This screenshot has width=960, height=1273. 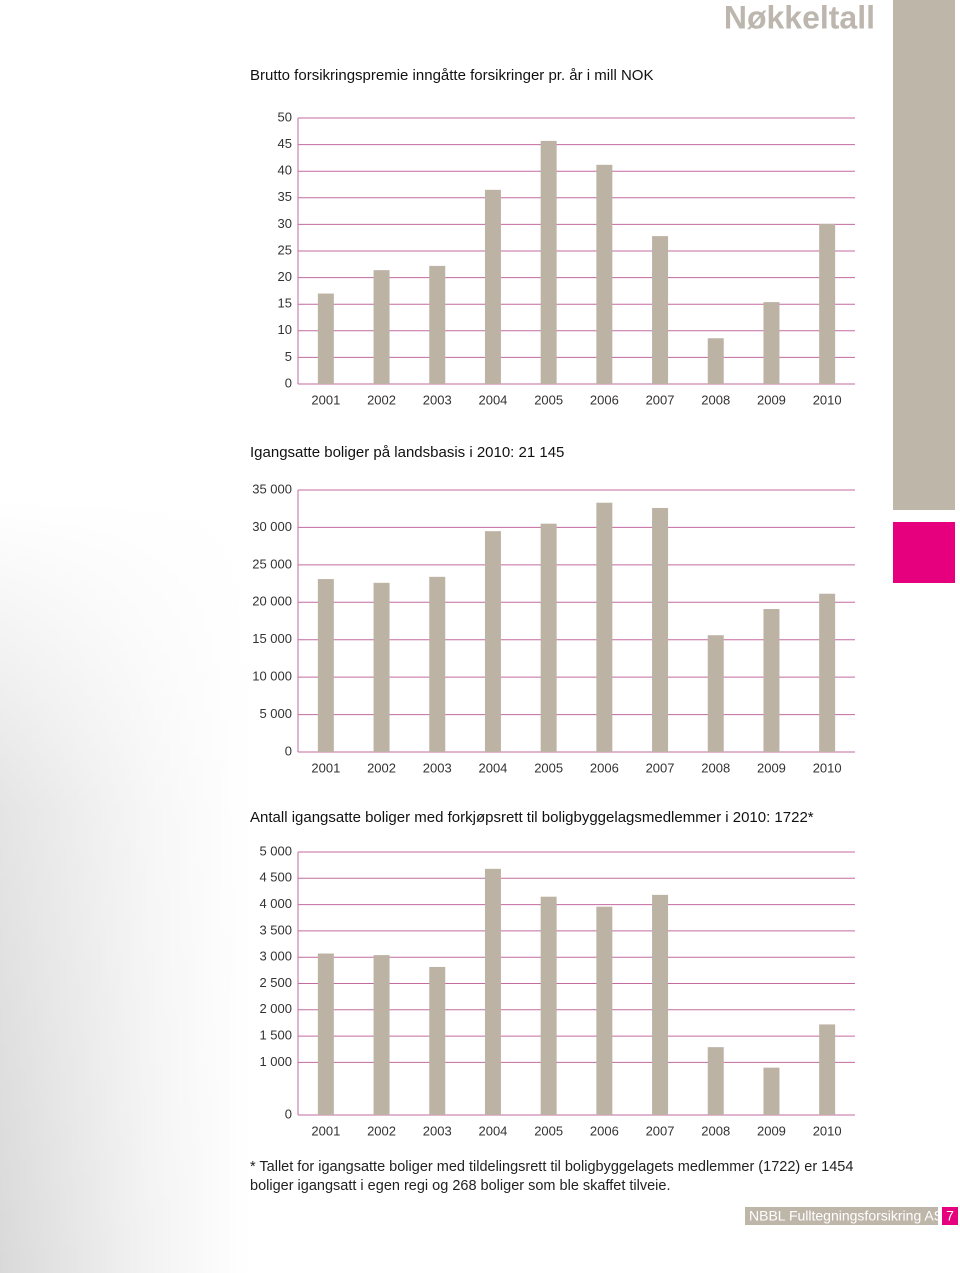 I want to click on y-tick-label: 1 500, so click(x=275, y=1035).